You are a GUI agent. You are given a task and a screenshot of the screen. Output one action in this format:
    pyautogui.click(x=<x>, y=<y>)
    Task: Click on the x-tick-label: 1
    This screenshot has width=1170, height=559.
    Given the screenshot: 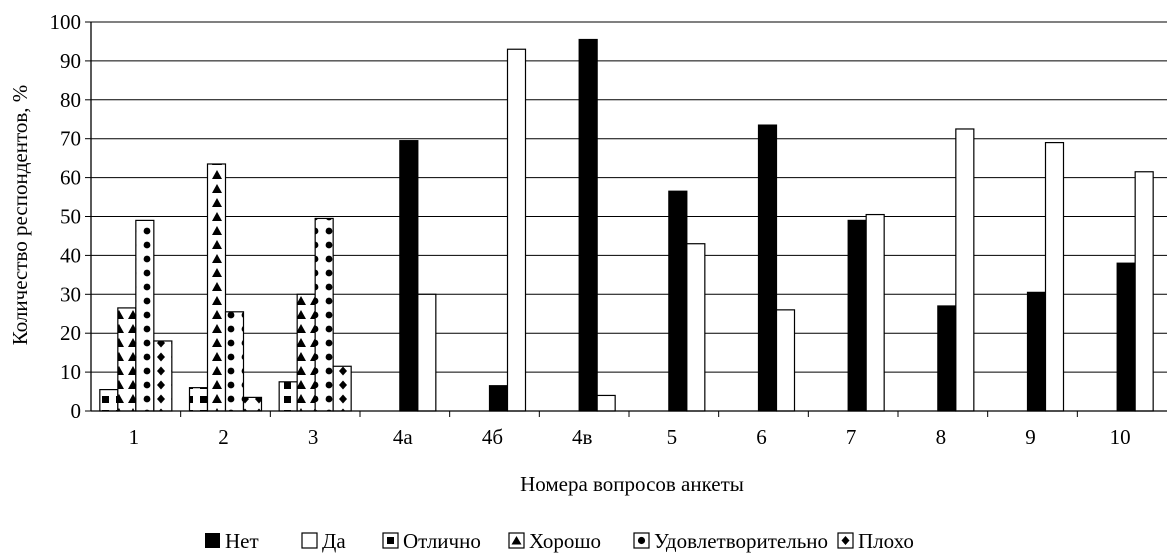 What is the action you would take?
    pyautogui.click(x=134, y=437)
    